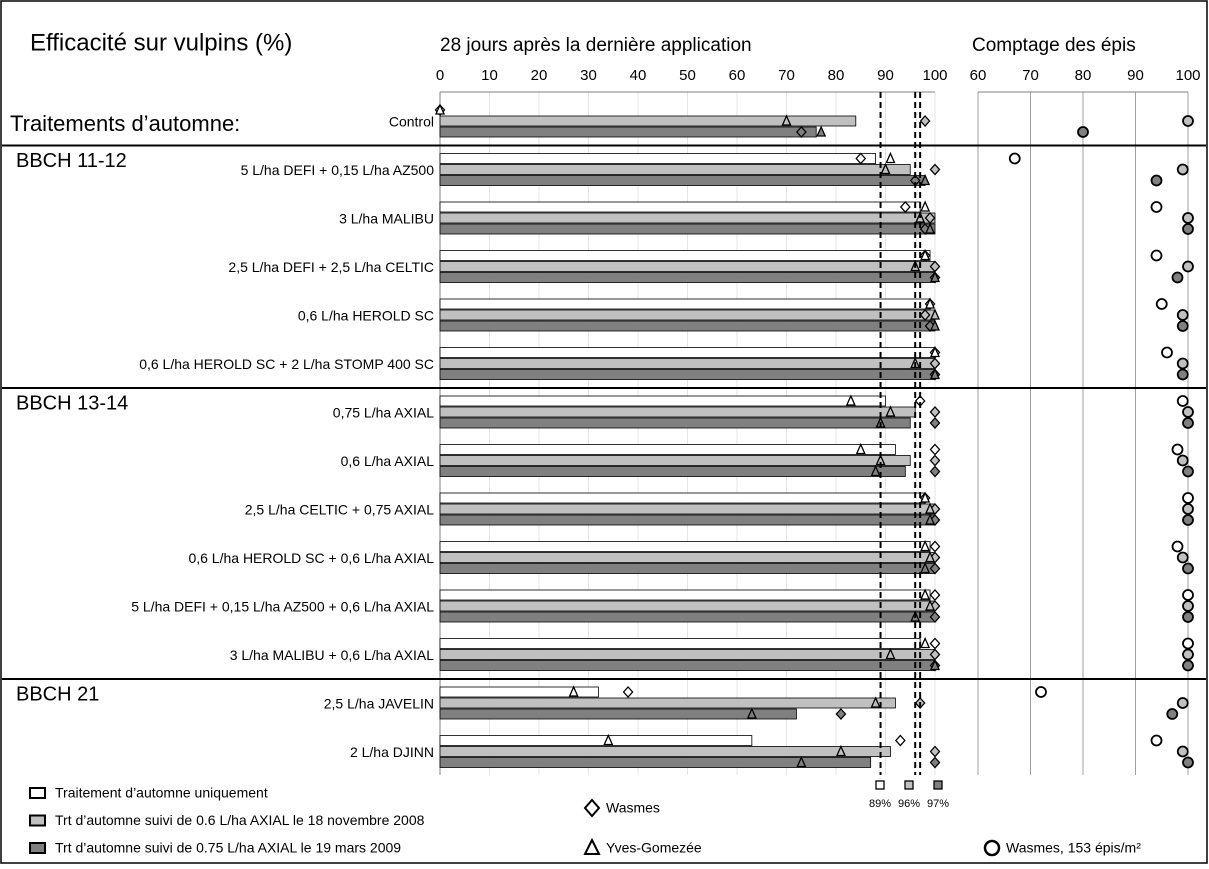 The width and height of the screenshot is (1209, 869). Describe the element at coordinates (1187, 75) in the screenshot. I see `x2-tick-label: 100` at that location.